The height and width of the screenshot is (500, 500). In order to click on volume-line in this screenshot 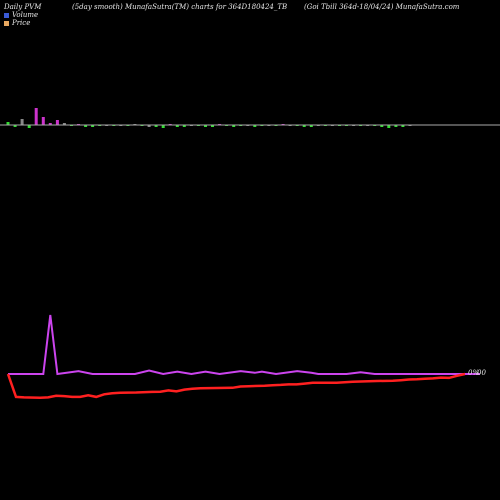, I will do `click(244, 345)`.